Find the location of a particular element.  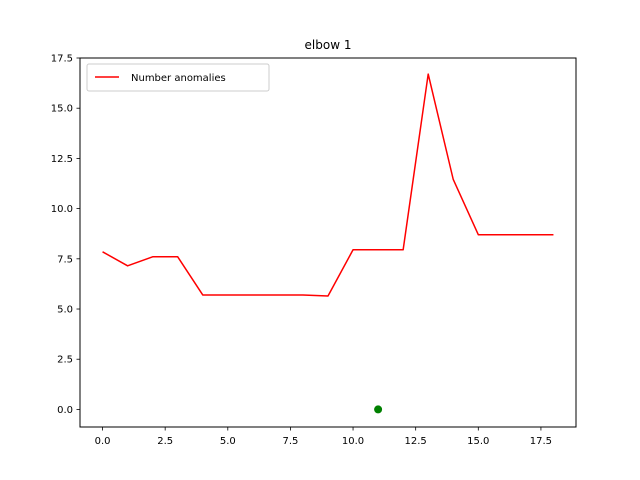

x-tick-label: 5.0 is located at coordinates (228, 441).